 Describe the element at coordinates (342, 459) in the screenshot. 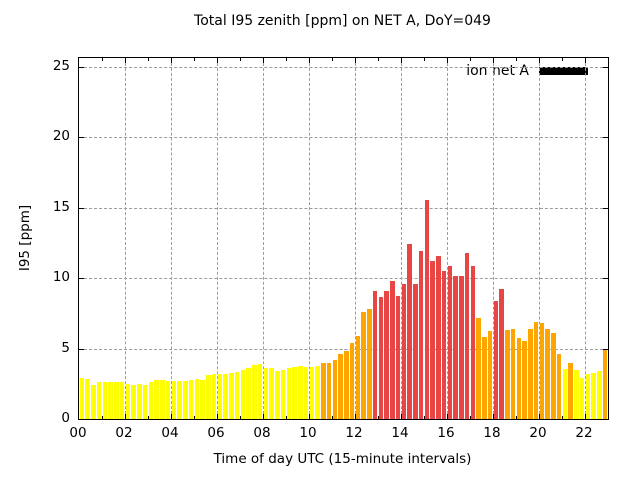

I see `x-axis-label: Time of day UTC (15-minute intervals)` at that location.